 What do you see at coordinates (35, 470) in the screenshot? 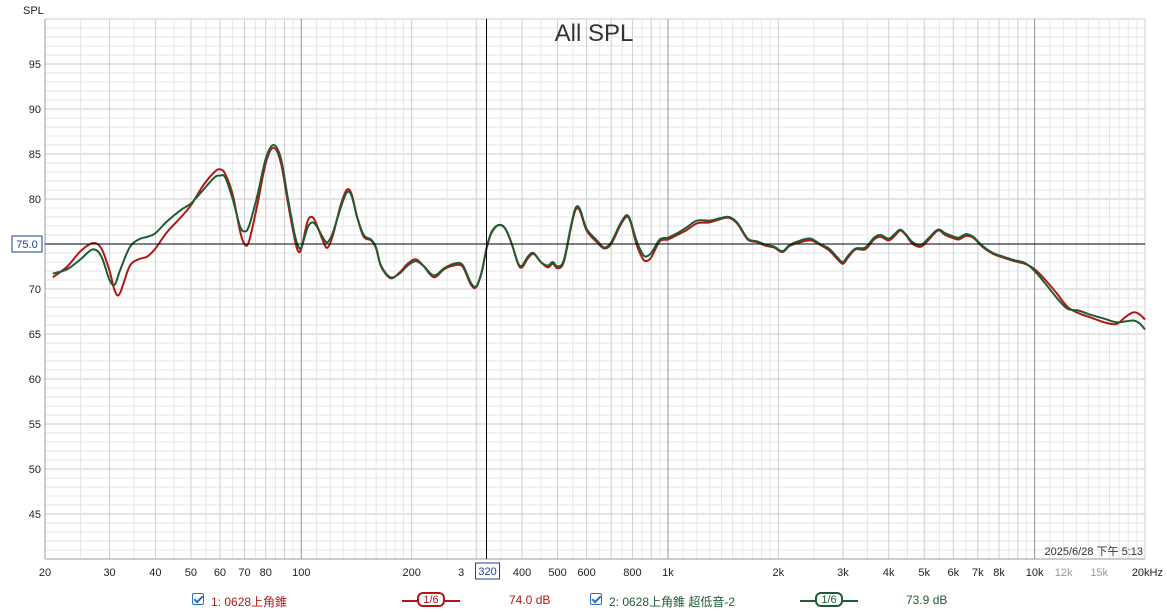
I see `y-tick-label: 50` at bounding box center [35, 470].